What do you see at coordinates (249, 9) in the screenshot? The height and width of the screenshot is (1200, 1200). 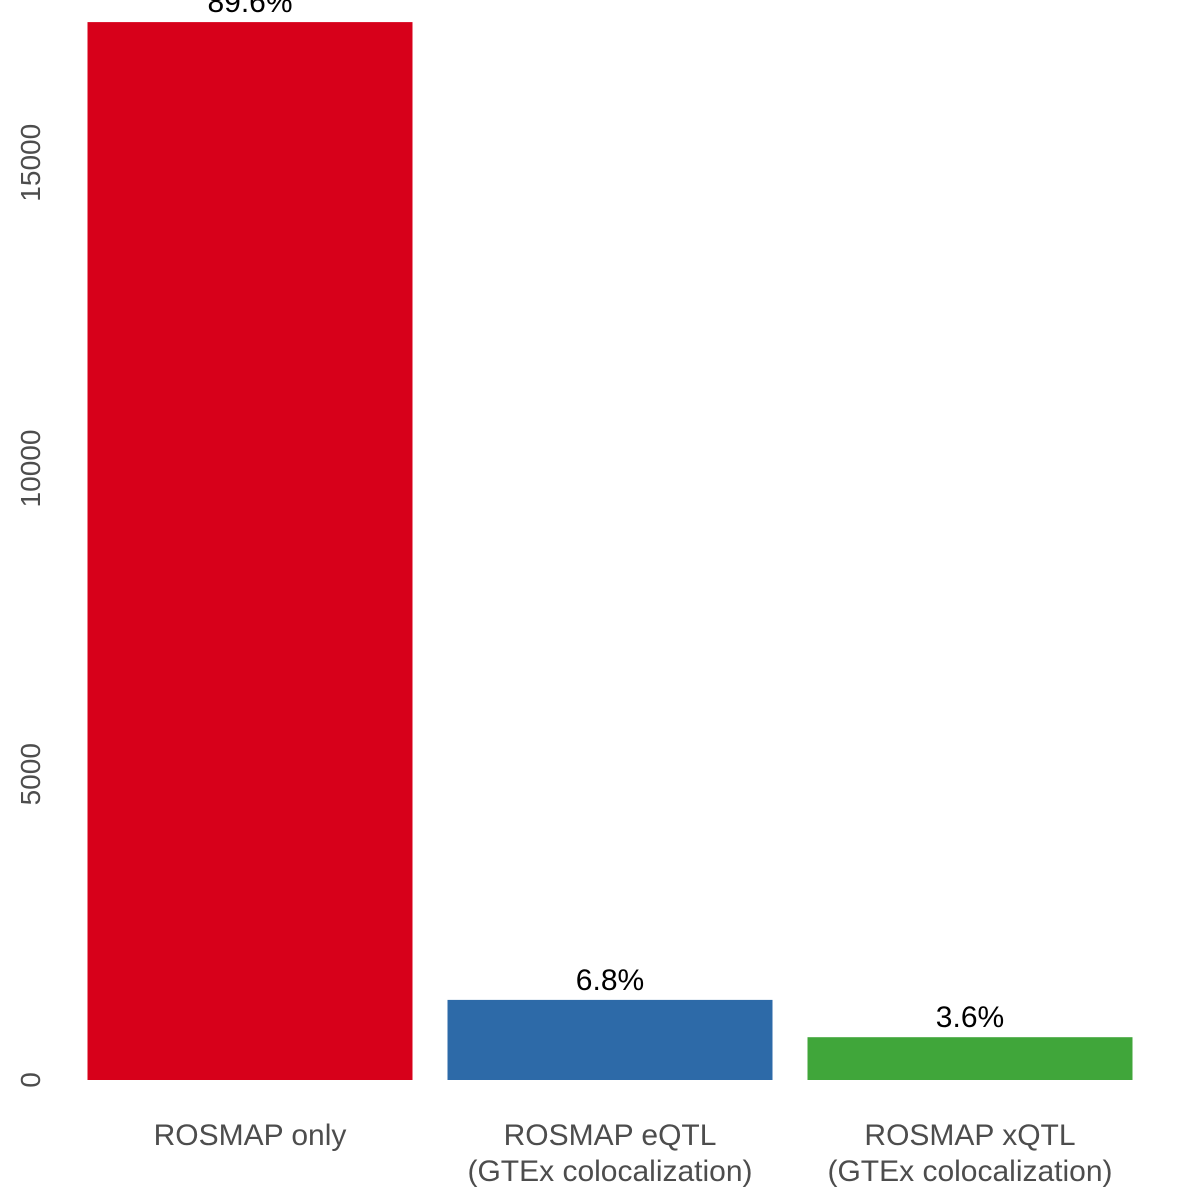 I see `bar-data-label: 89.6%` at bounding box center [249, 9].